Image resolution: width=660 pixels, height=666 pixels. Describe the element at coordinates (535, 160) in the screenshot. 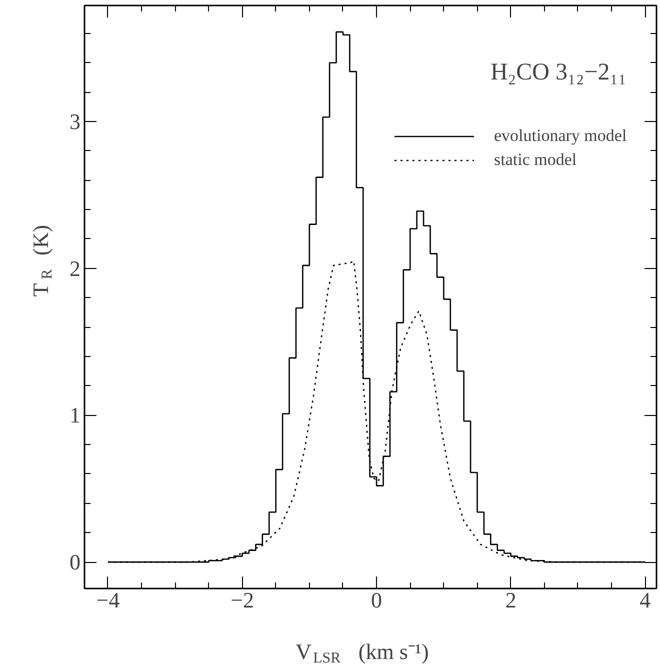

I see `legend-label: static model` at that location.